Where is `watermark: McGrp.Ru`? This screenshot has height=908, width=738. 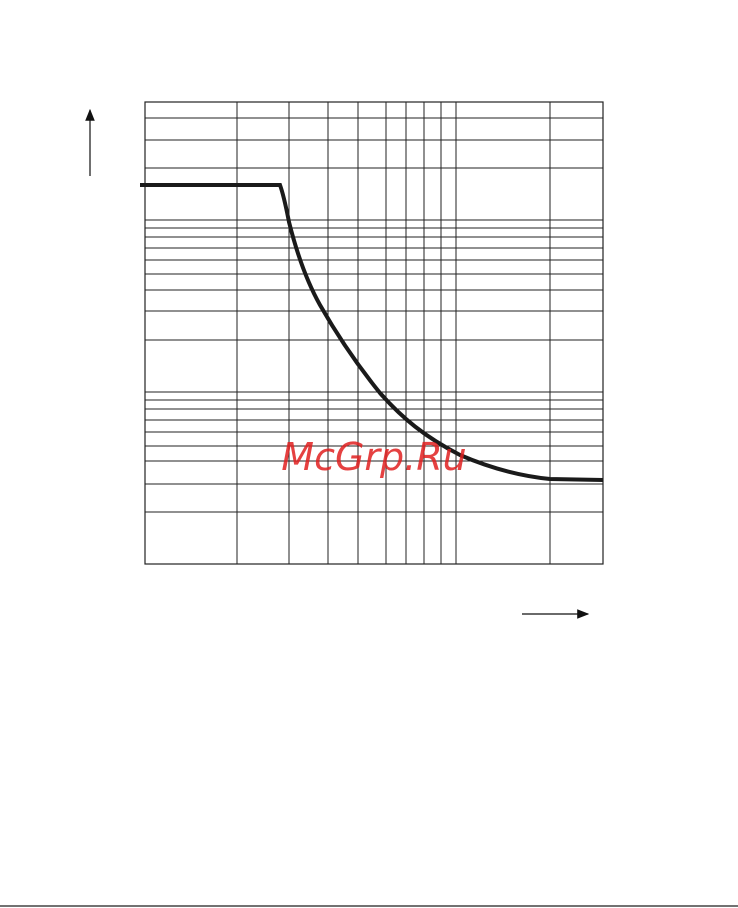 watermark: McGrp.Ru is located at coordinates (373, 457).